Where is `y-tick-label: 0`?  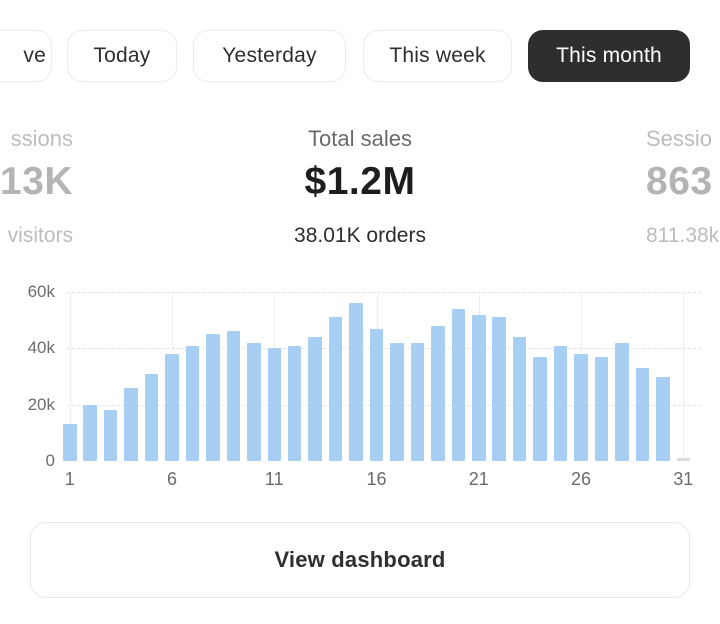
y-tick-label: 0 is located at coordinates (50, 460).